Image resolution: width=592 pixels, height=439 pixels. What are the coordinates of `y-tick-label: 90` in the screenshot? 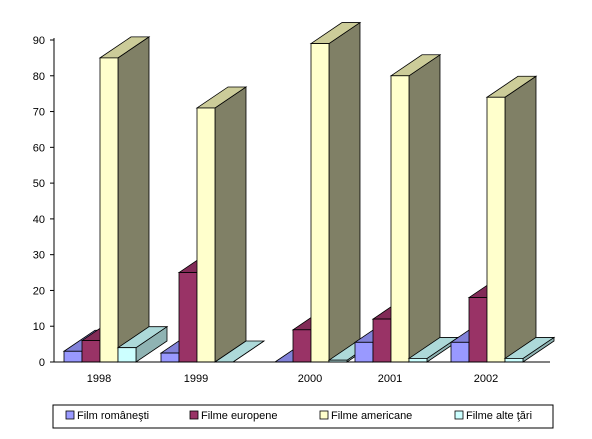 It's located at (39, 41).